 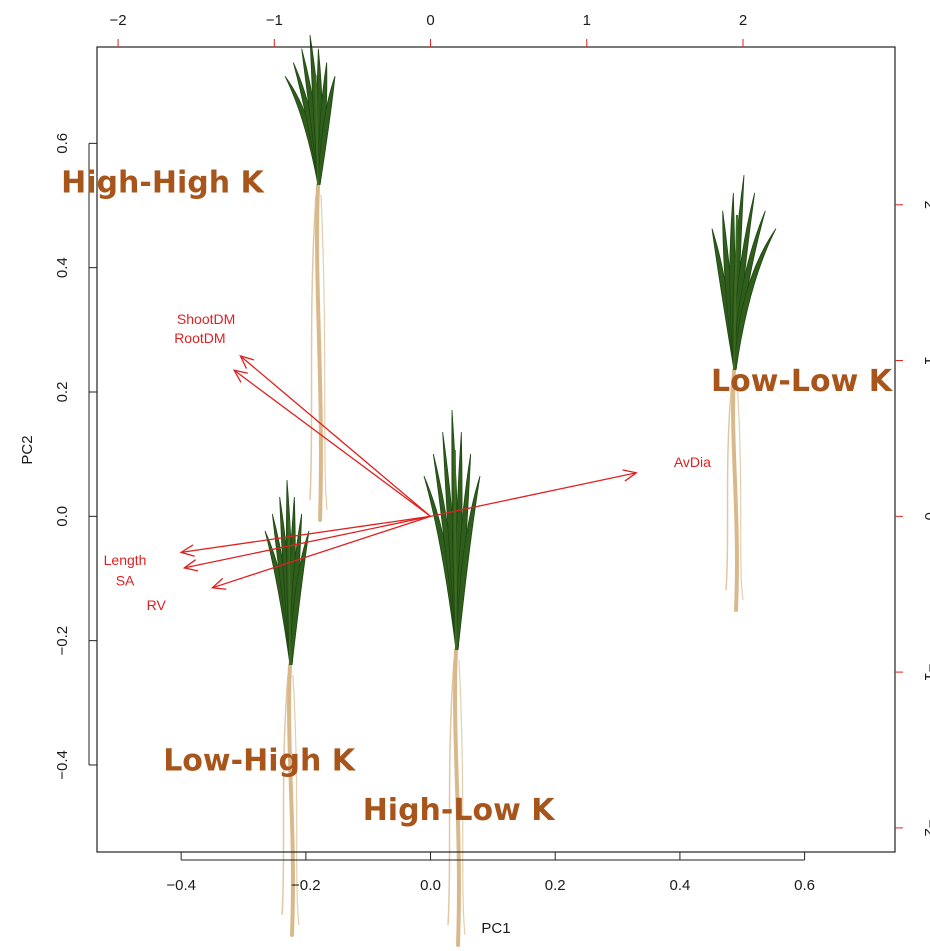 I want to click on right-tick-label: 2, so click(x=925, y=205).